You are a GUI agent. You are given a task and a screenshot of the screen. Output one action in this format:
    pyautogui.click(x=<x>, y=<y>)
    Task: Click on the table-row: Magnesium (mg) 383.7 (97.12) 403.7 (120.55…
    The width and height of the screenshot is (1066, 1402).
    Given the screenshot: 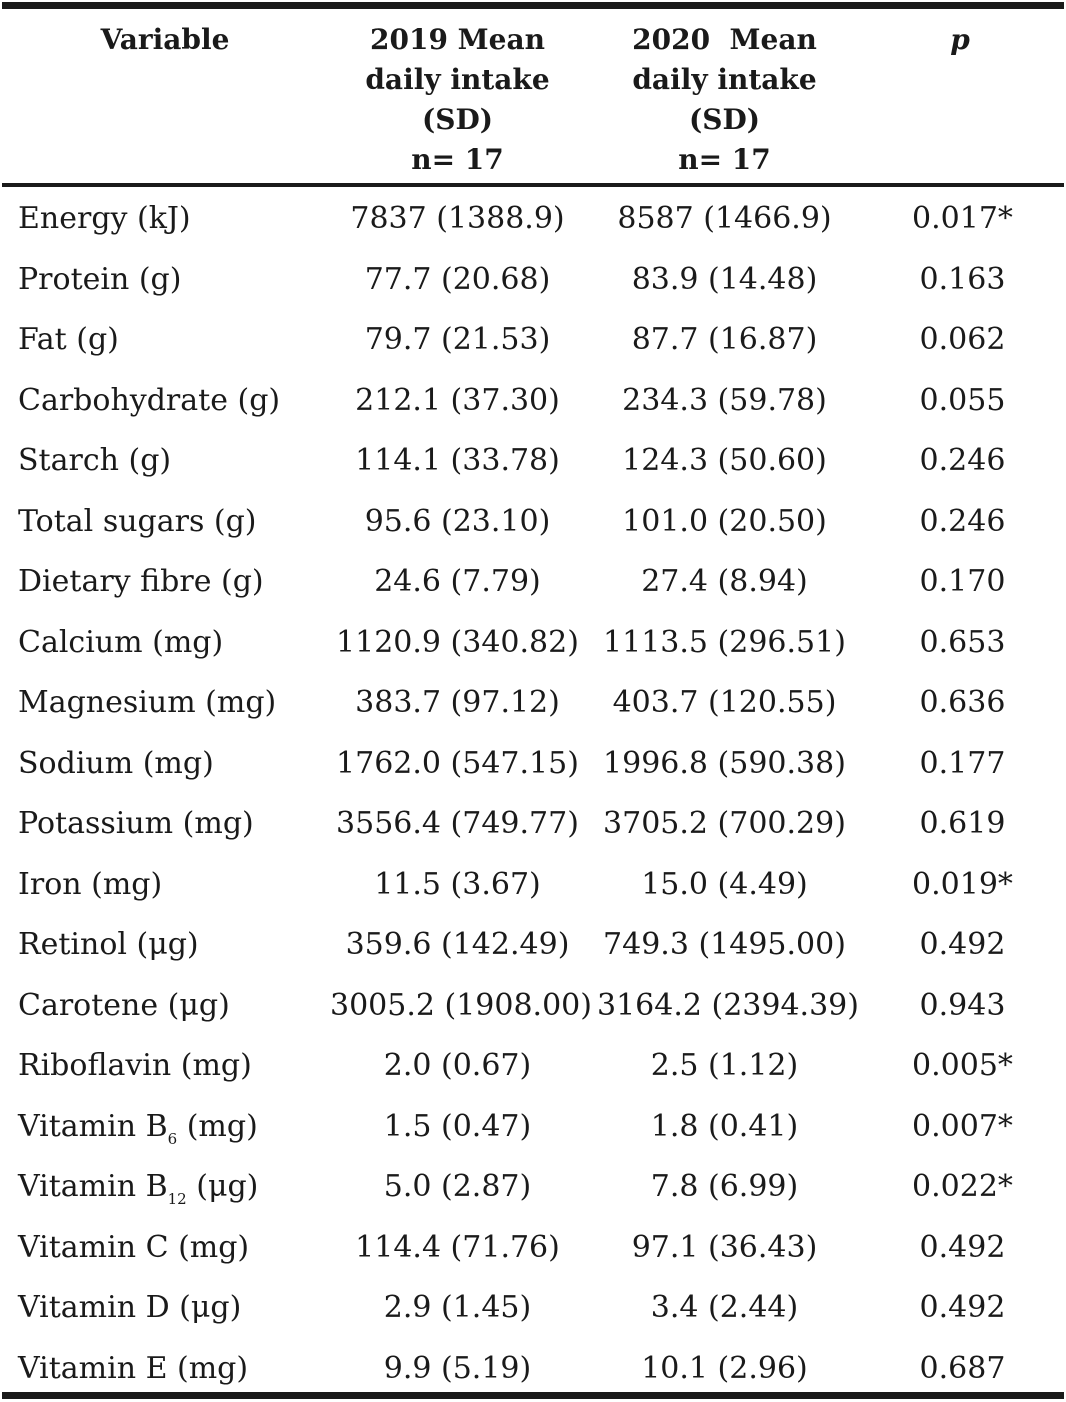 What is the action you would take?
    pyautogui.click(x=533, y=703)
    